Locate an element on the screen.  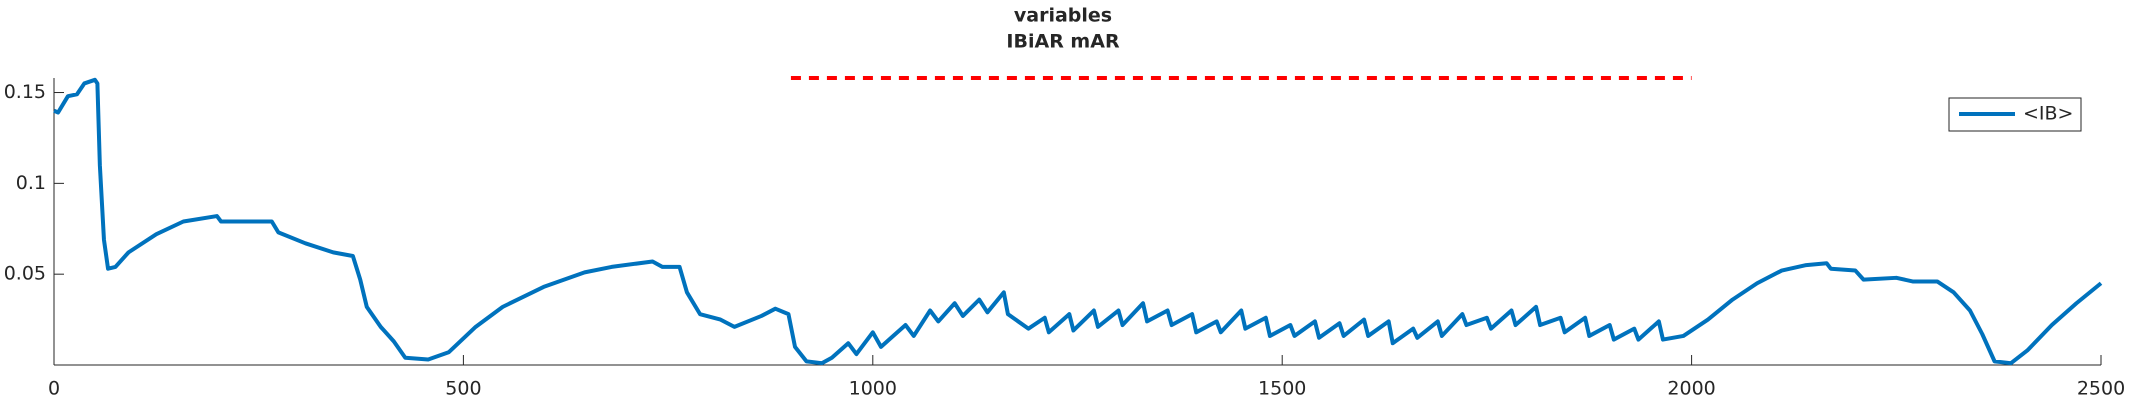
x-tick-label: 500 is located at coordinates (463, 389).